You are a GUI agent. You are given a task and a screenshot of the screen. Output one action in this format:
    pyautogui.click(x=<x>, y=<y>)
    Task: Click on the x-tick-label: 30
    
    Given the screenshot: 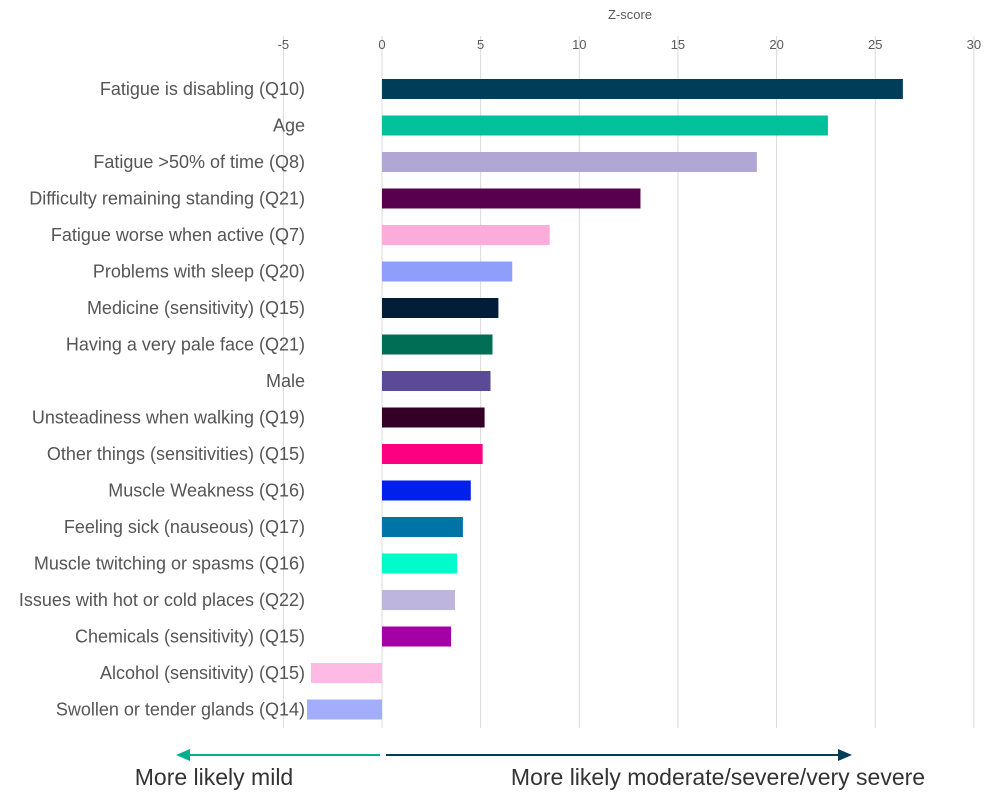 What is the action you would take?
    pyautogui.click(x=974, y=44)
    